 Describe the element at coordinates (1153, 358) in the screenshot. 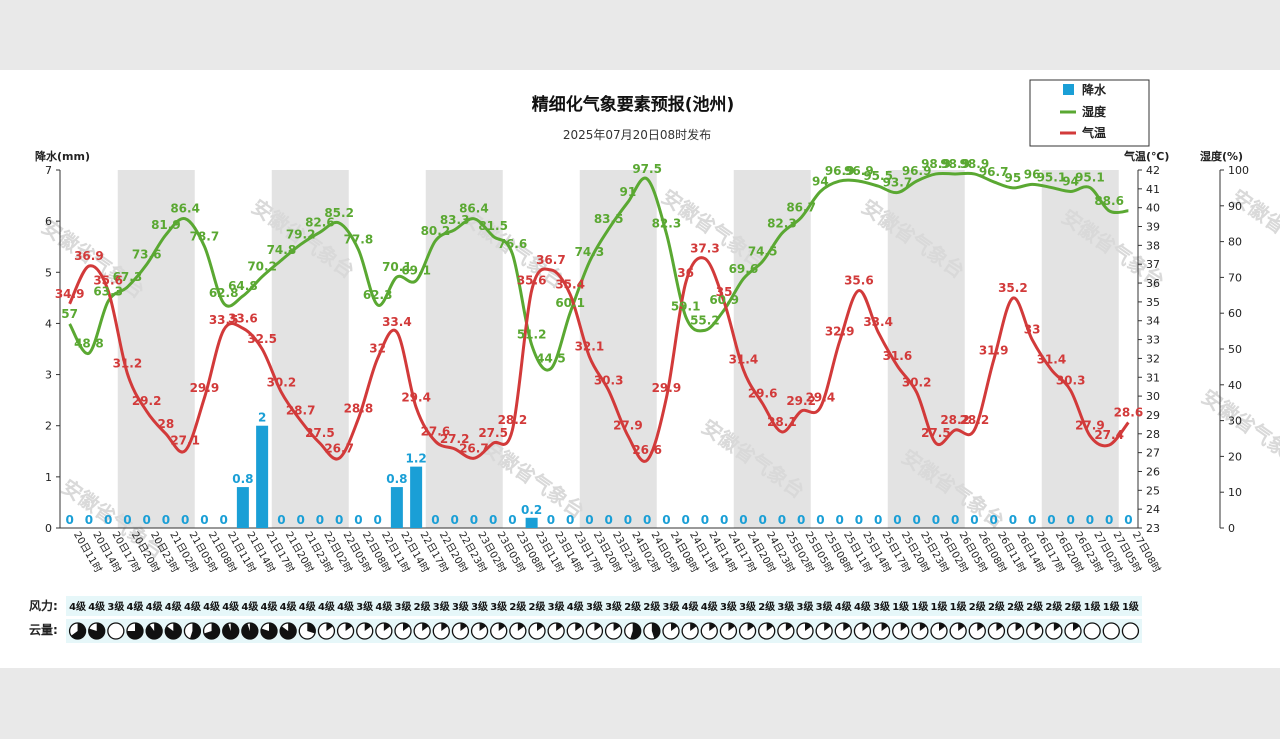

I see `temp-tick-label: 32` at that location.